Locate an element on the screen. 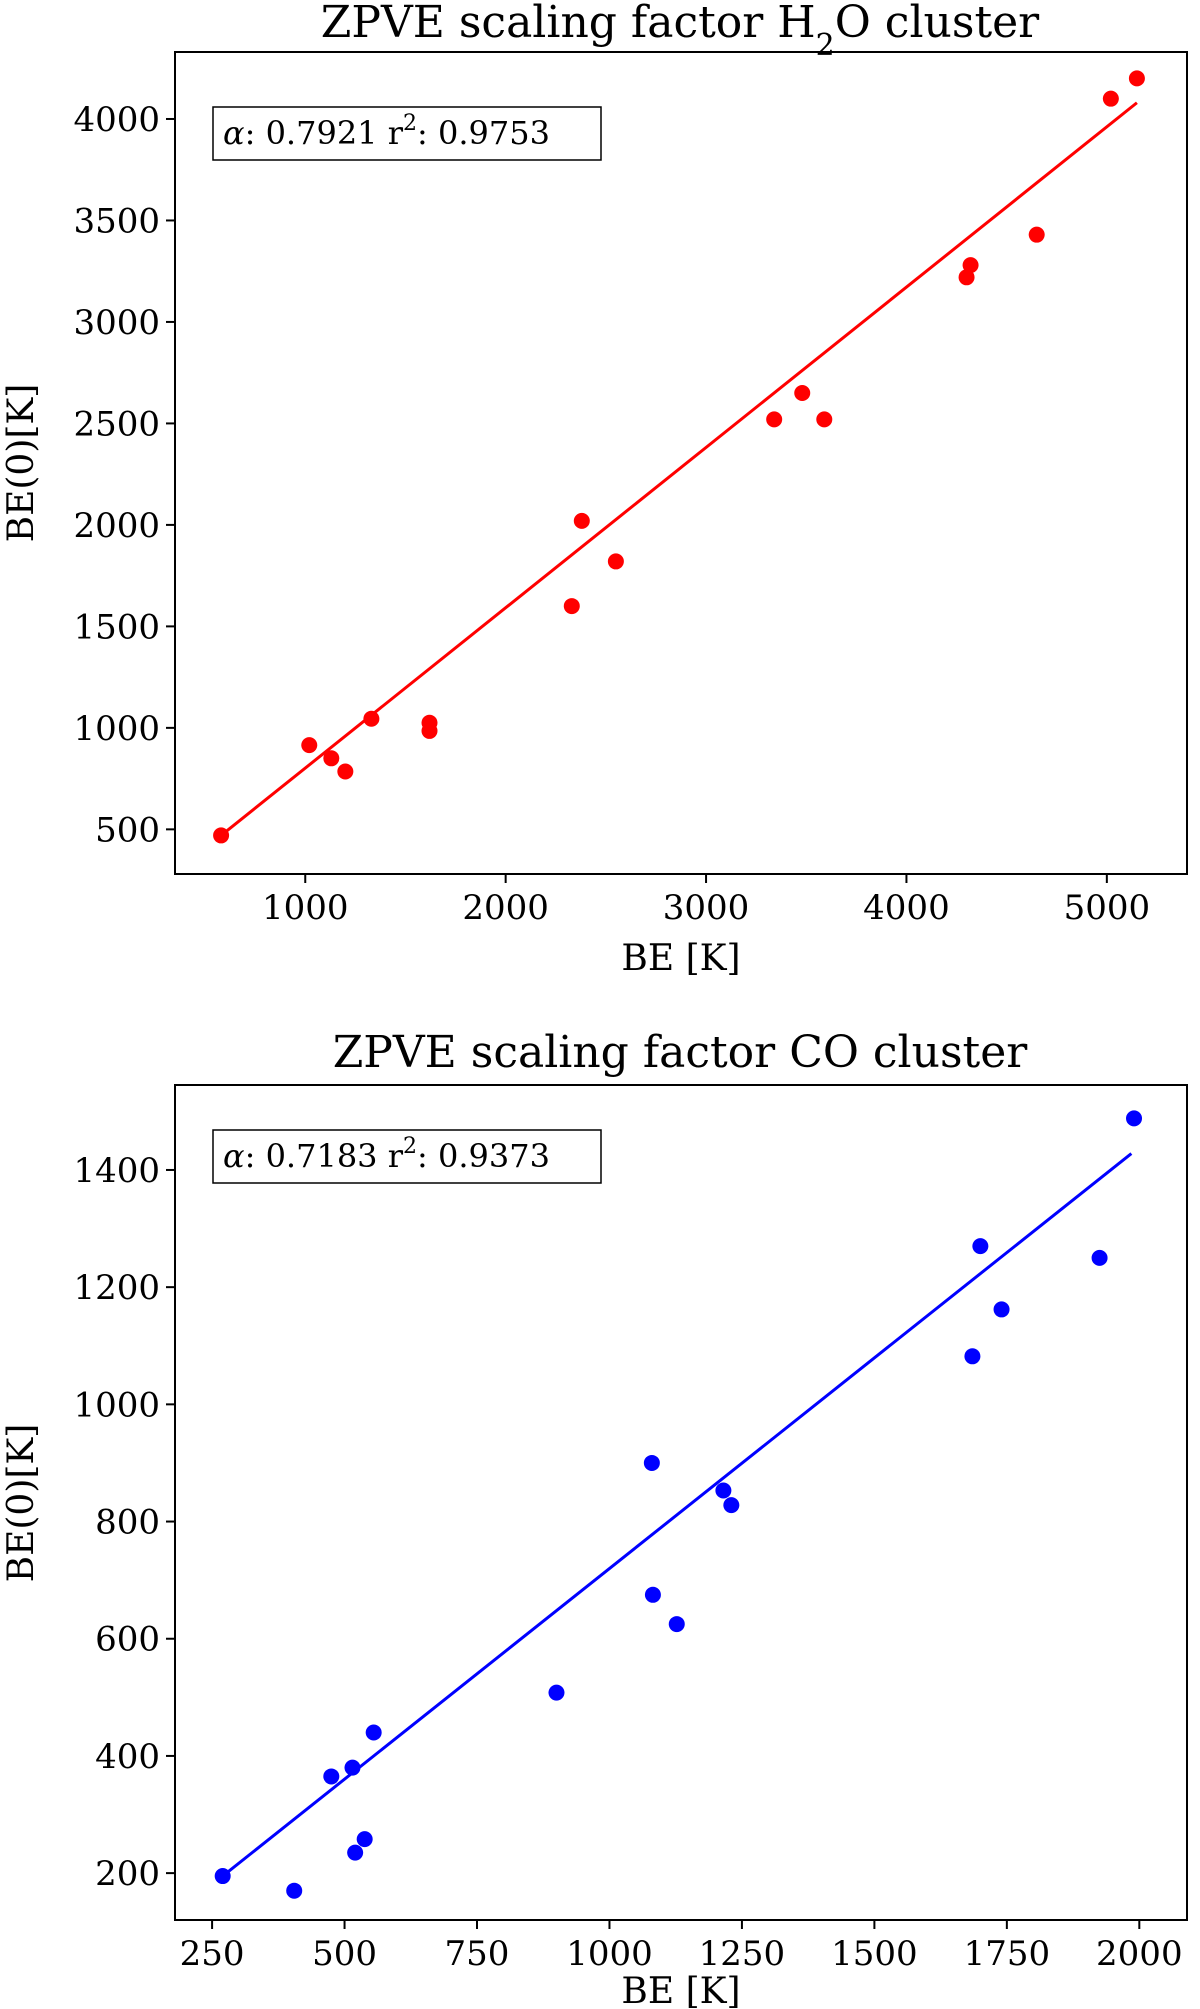  x-tick-label: 1500 is located at coordinates (874, 1954).